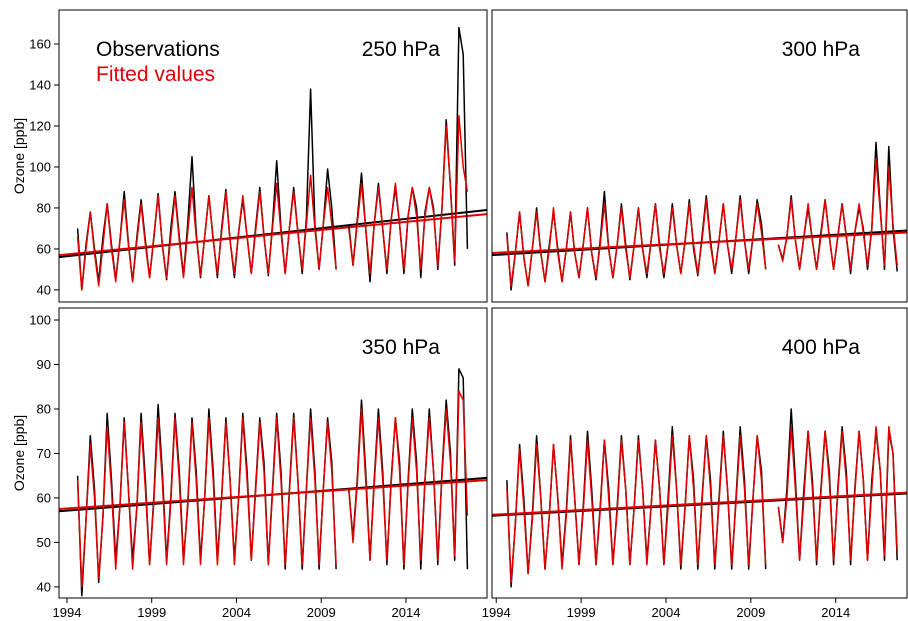 Image resolution: width=908 pixels, height=621 pixels. What do you see at coordinates (155, 74) in the screenshot?
I see `legend-entry: Fitted values` at bounding box center [155, 74].